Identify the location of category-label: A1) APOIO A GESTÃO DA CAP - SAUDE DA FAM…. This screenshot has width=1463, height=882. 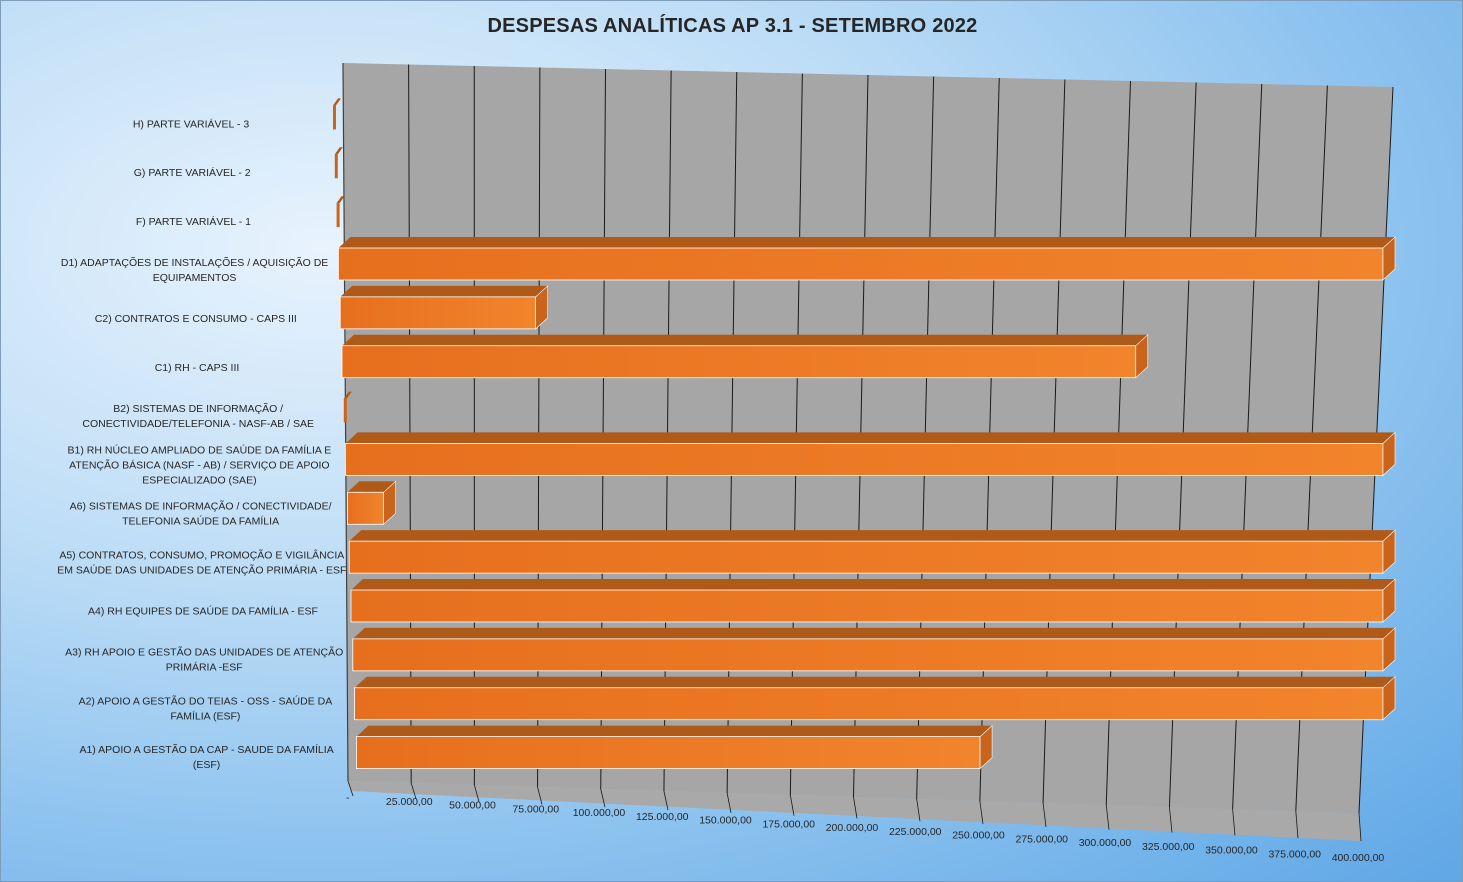
(206, 757).